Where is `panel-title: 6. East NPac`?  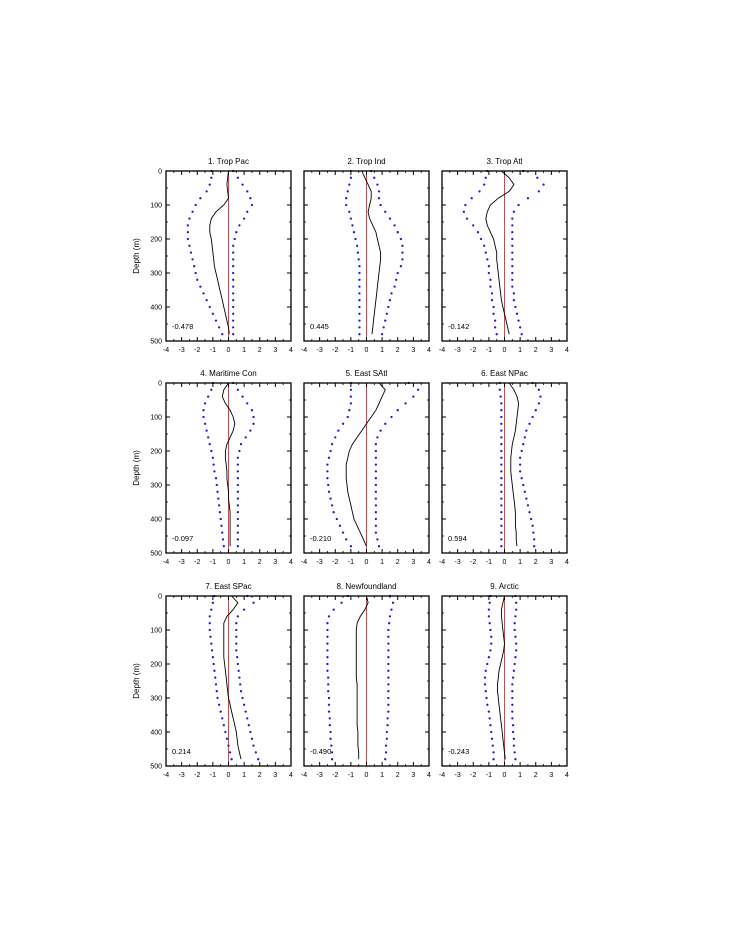 panel-title: 6. East NPac is located at coordinates (504, 373).